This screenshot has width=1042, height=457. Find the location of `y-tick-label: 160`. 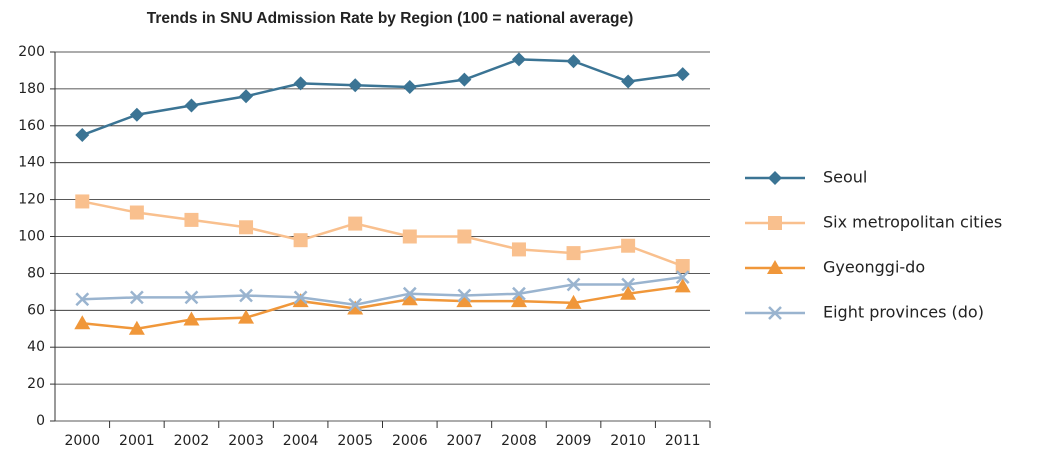

y-tick-label: 160 is located at coordinates (31, 126).